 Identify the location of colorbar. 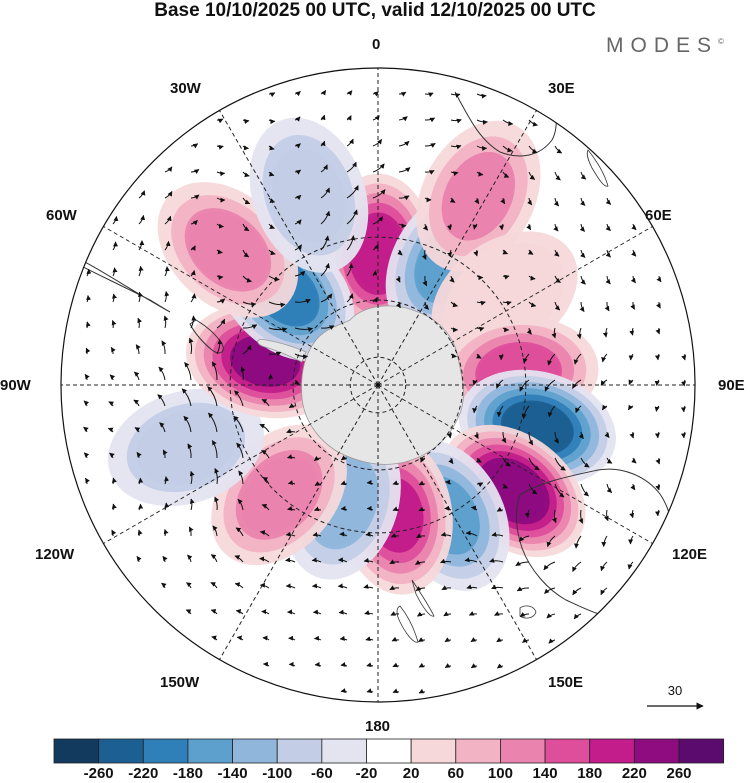
(389, 751).